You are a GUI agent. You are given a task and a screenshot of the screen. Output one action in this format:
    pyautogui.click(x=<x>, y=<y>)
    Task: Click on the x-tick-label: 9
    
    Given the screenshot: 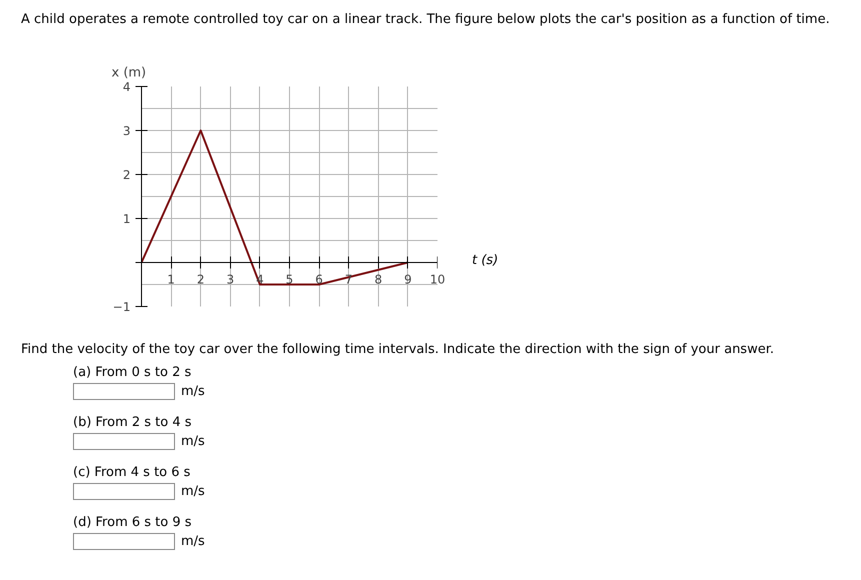 What is the action you would take?
    pyautogui.click(x=408, y=279)
    